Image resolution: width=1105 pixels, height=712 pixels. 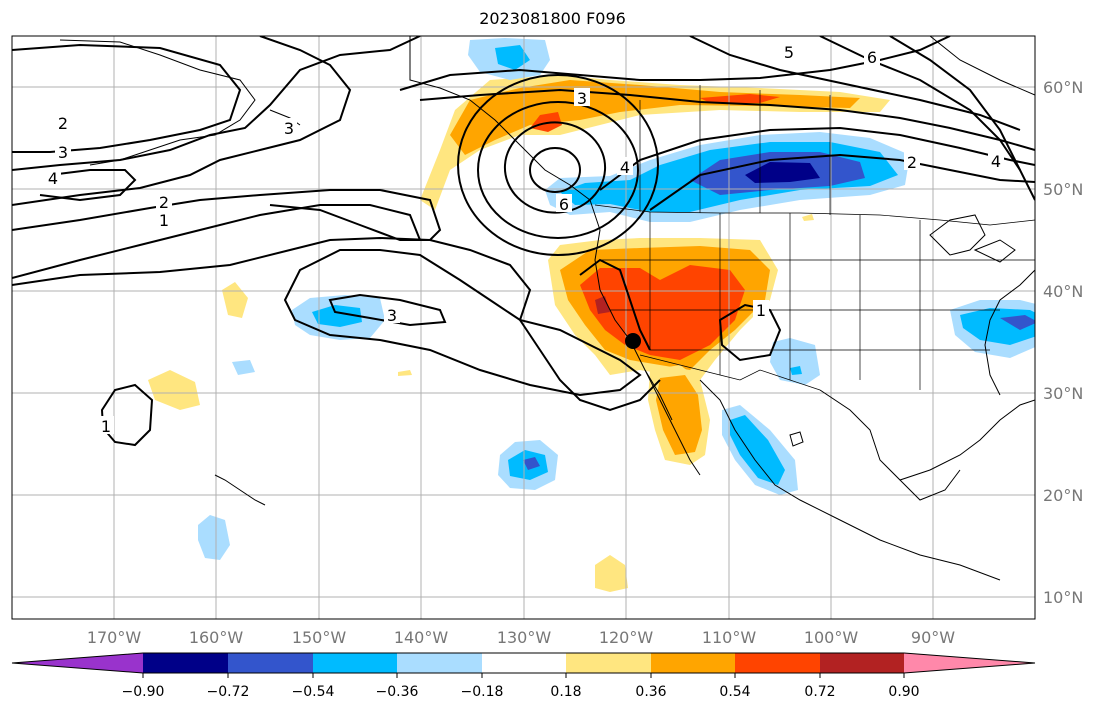 What do you see at coordinates (1063, 597) in the screenshot?
I see `lat-label: 10°N` at bounding box center [1063, 597].